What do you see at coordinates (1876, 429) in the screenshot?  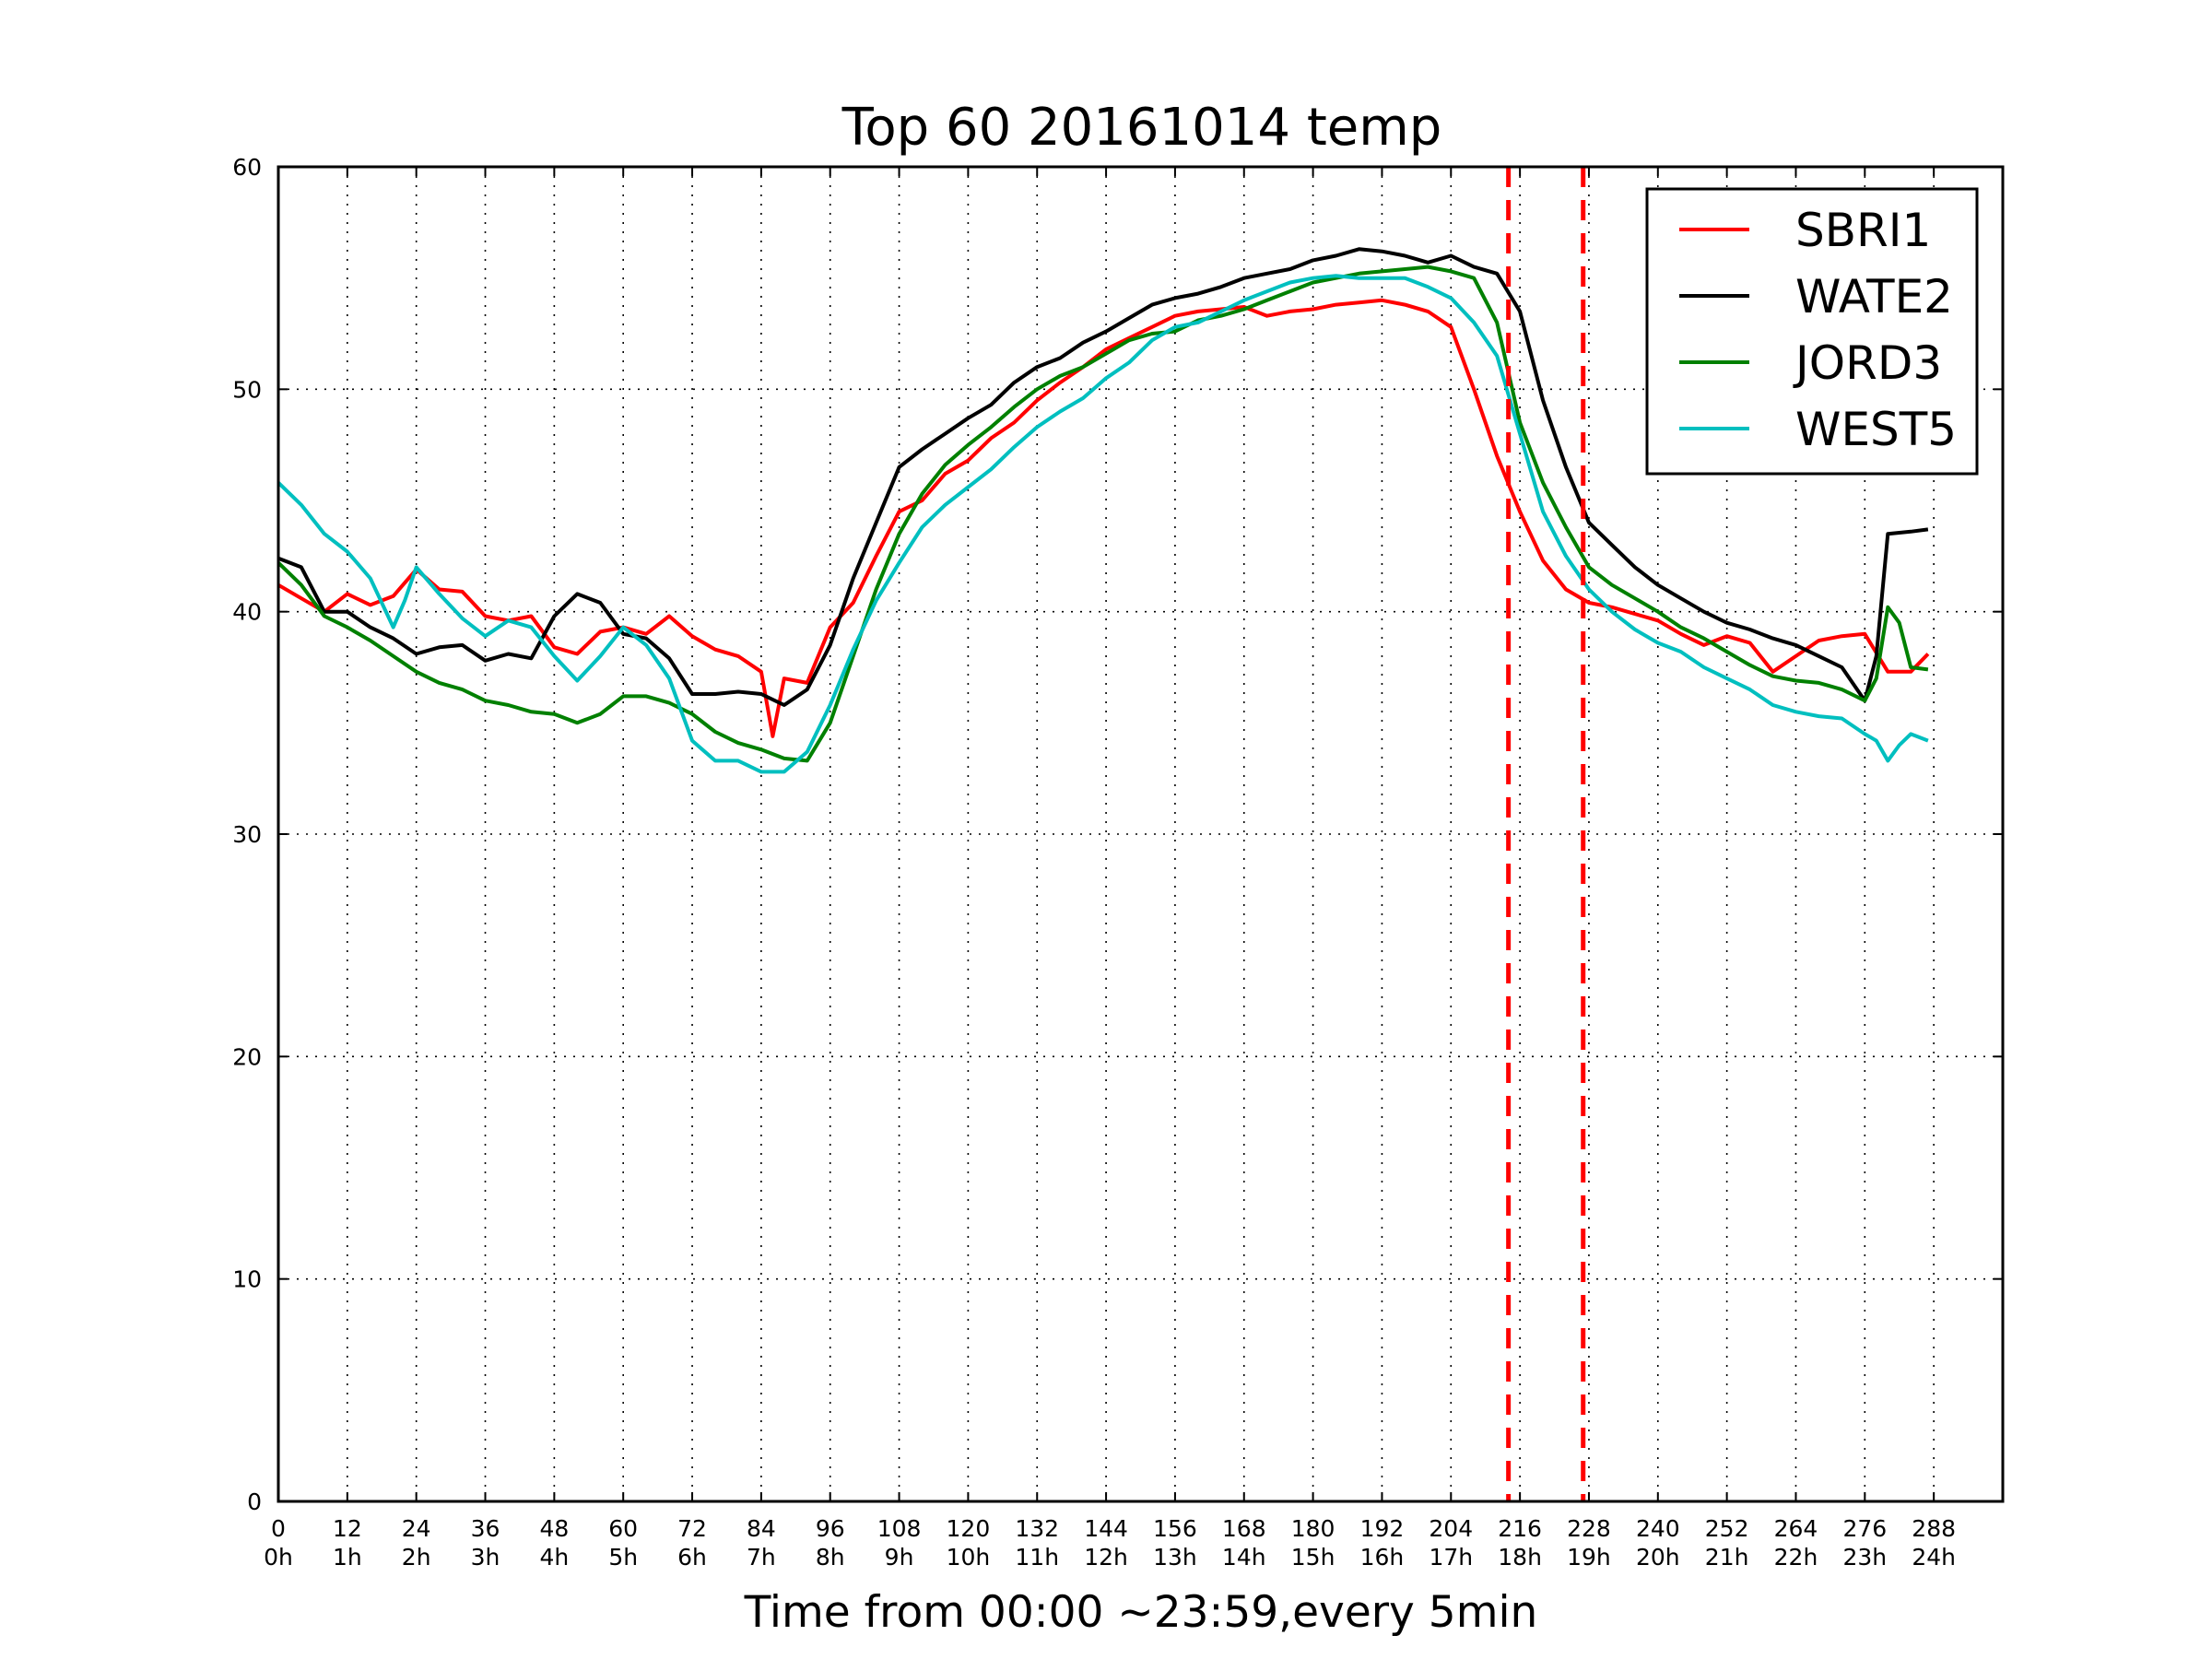 I see `legend-label-west5: WEST5` at bounding box center [1876, 429].